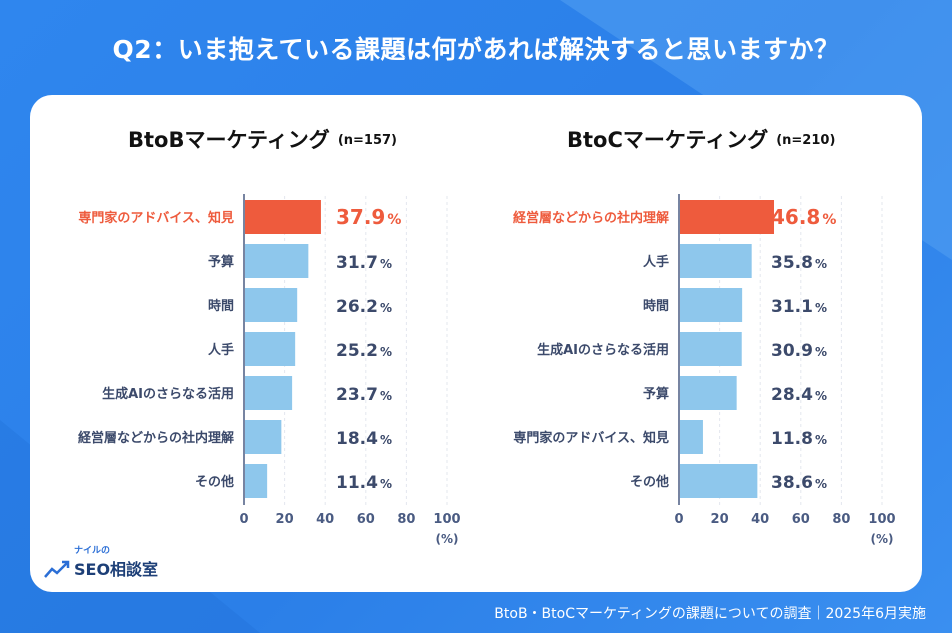 The width and height of the screenshot is (952, 633). I want to click on btob-category-label: 専門家のアドバイス、知見, so click(156, 218).